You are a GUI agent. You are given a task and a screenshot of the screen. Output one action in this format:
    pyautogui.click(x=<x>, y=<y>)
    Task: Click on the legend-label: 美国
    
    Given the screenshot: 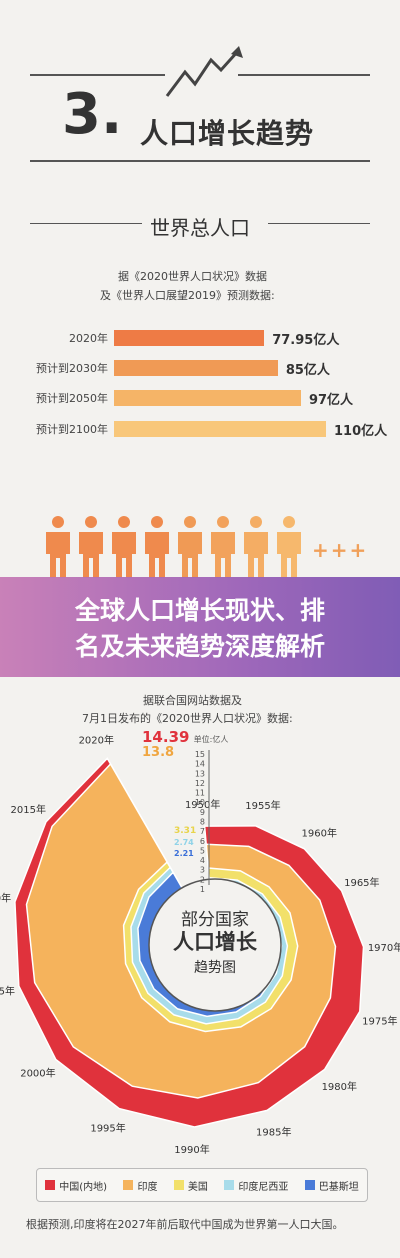 What is the action you would take?
    pyautogui.click(x=197, y=1187)
    